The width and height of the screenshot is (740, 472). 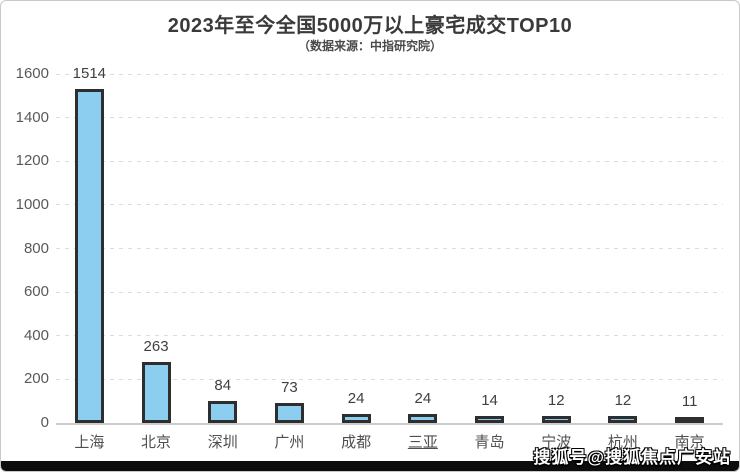 What do you see at coordinates (156, 442) in the screenshot?
I see `x-tick-label: 北京` at bounding box center [156, 442].